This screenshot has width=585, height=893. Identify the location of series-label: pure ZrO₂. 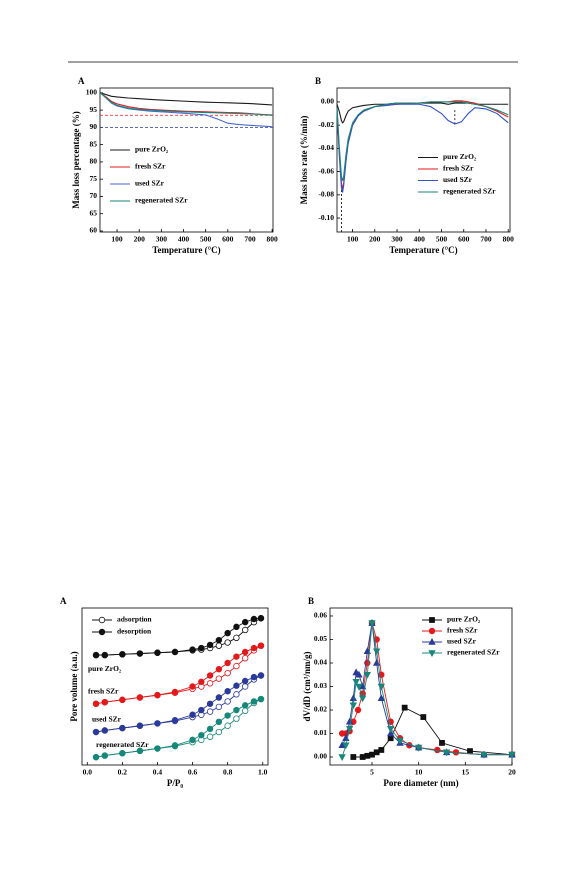
(105, 668).